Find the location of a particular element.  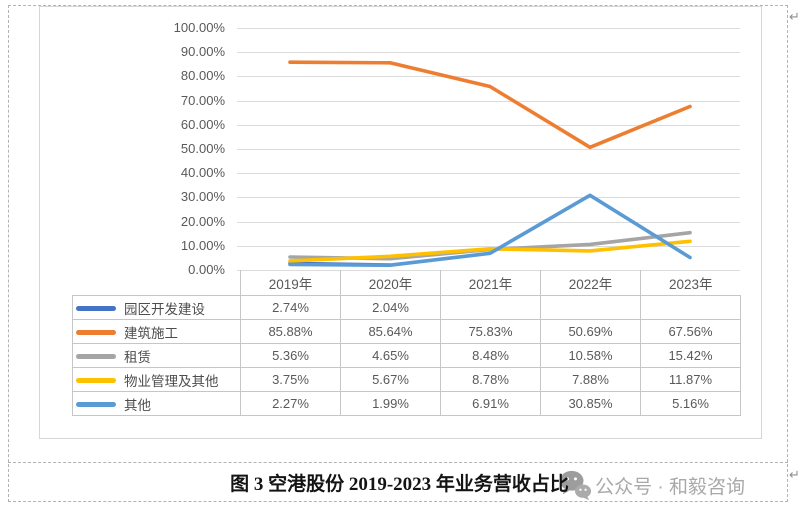

table-corner-cell is located at coordinates (157, 283).